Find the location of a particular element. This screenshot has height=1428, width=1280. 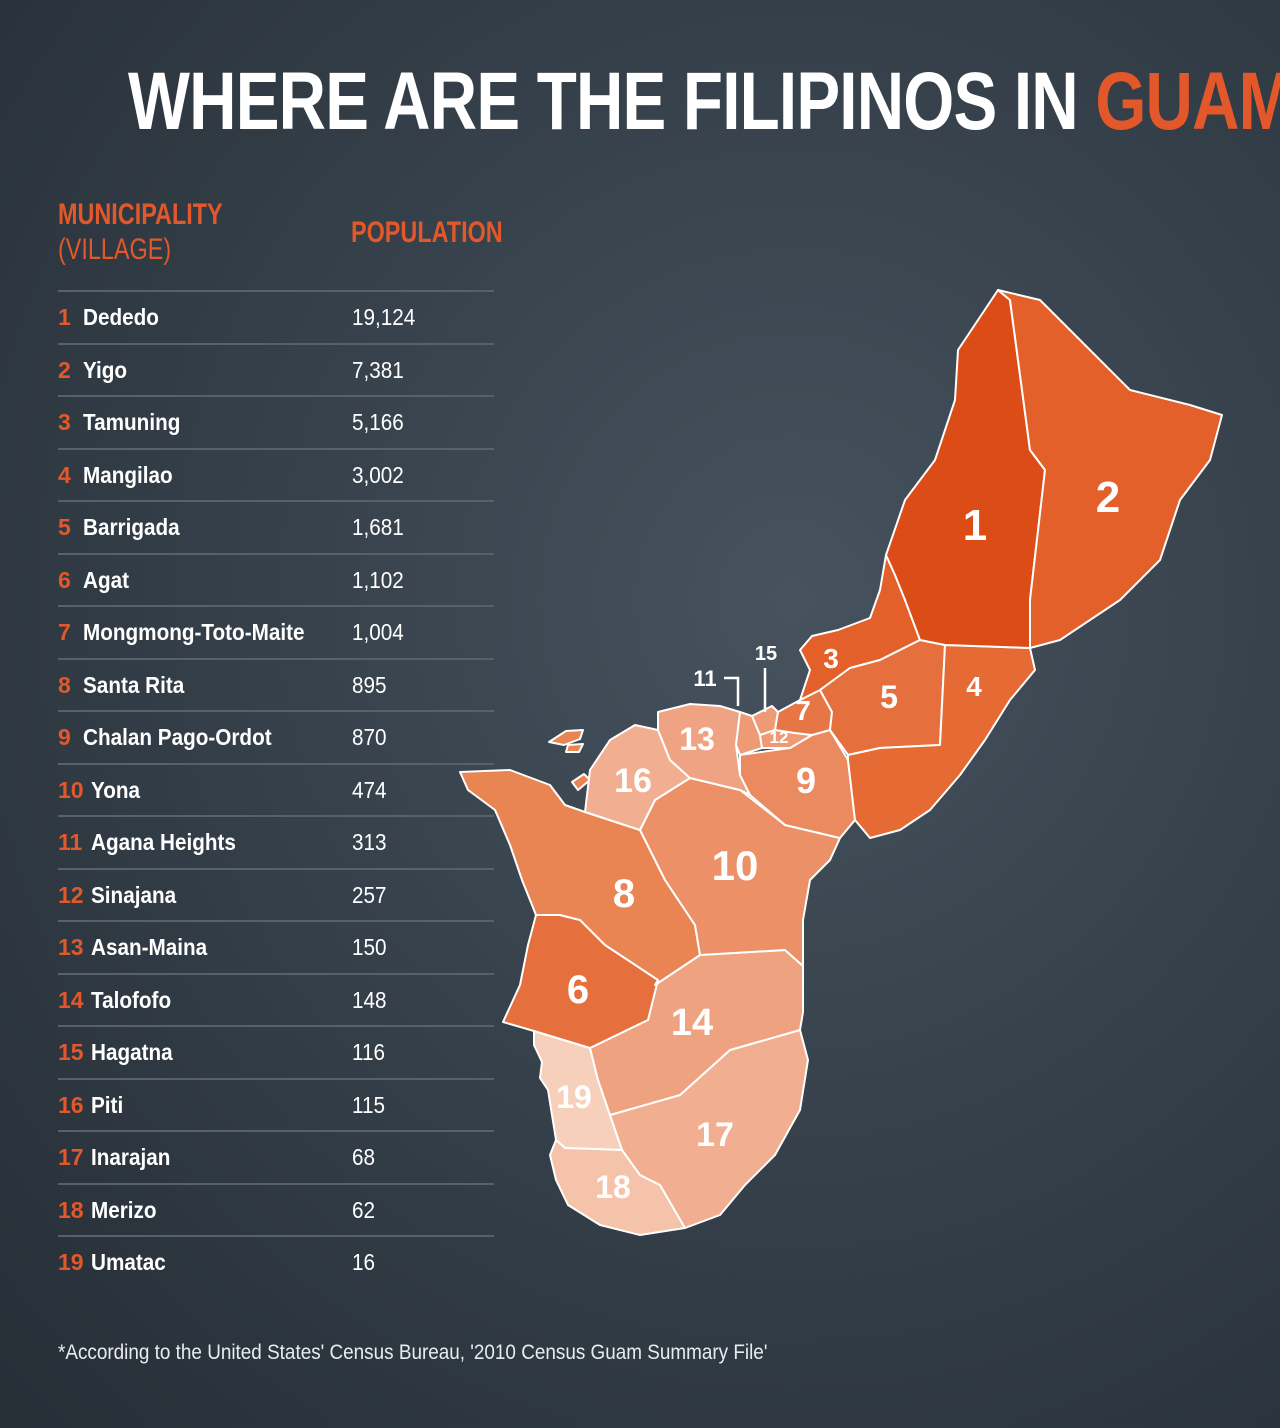

table-row: 16 Piti 115 is located at coordinates (276, 1104).